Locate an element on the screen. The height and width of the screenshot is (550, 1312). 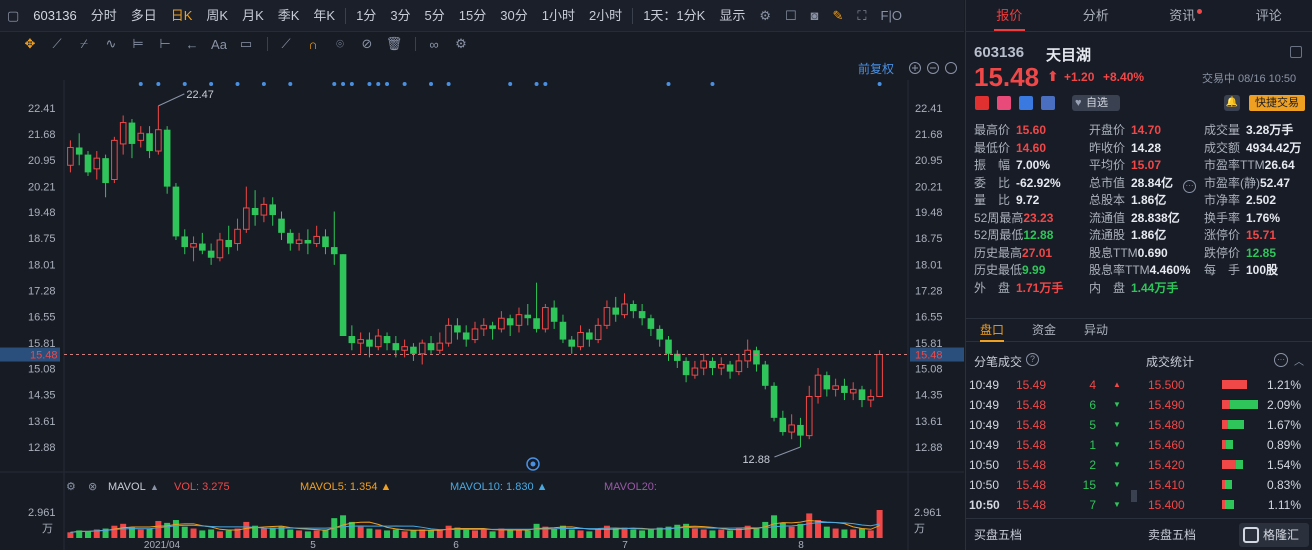
adjust-label: 前复权 is located at coordinates (876, 68).